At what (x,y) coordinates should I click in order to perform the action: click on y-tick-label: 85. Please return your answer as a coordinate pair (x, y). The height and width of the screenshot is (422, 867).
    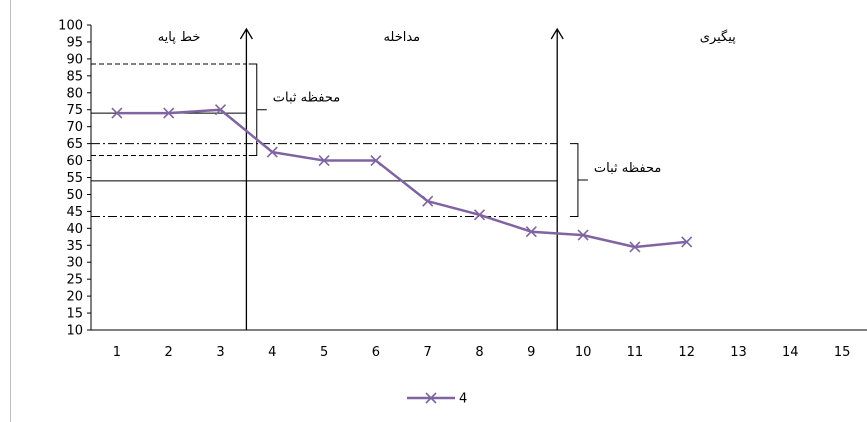
    Looking at the image, I should click on (74, 76).